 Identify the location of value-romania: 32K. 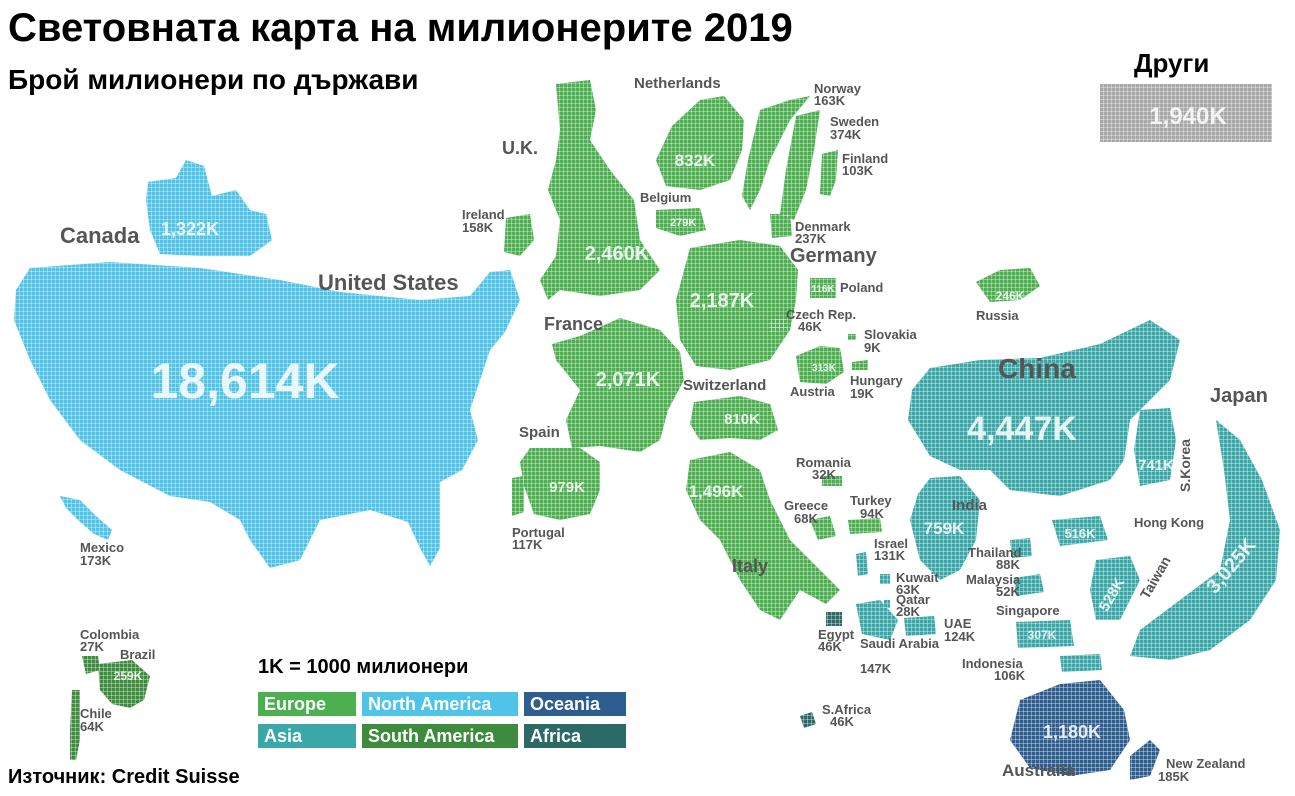
(824, 474).